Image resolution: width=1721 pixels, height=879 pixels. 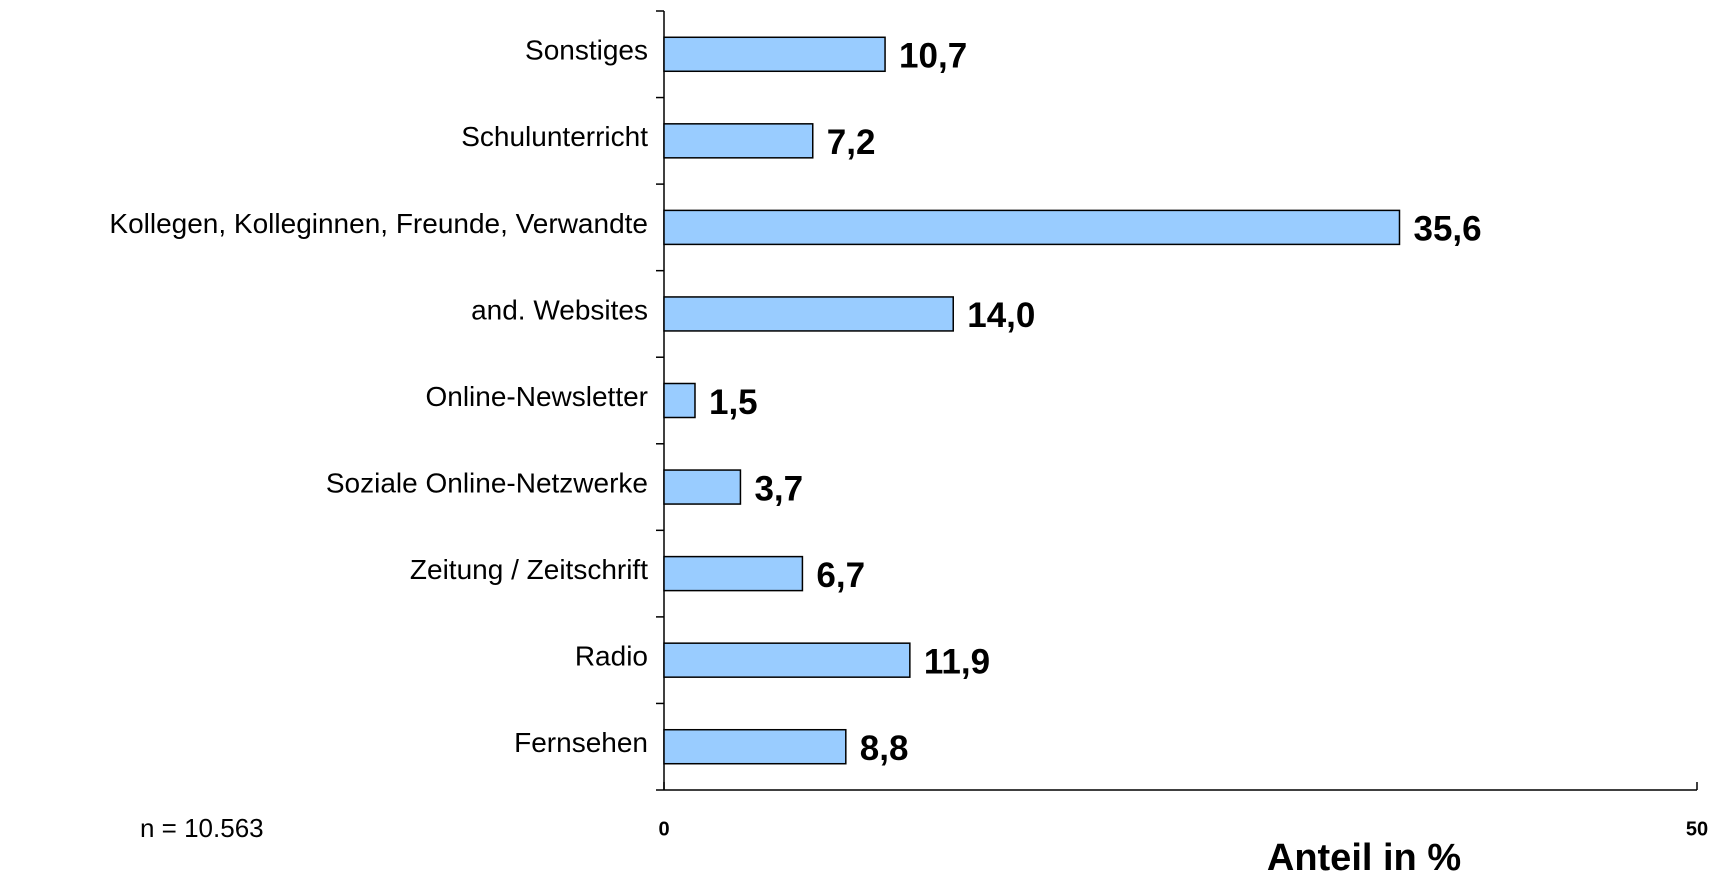 I want to click on x-tick-label: 0, so click(x=663, y=829).